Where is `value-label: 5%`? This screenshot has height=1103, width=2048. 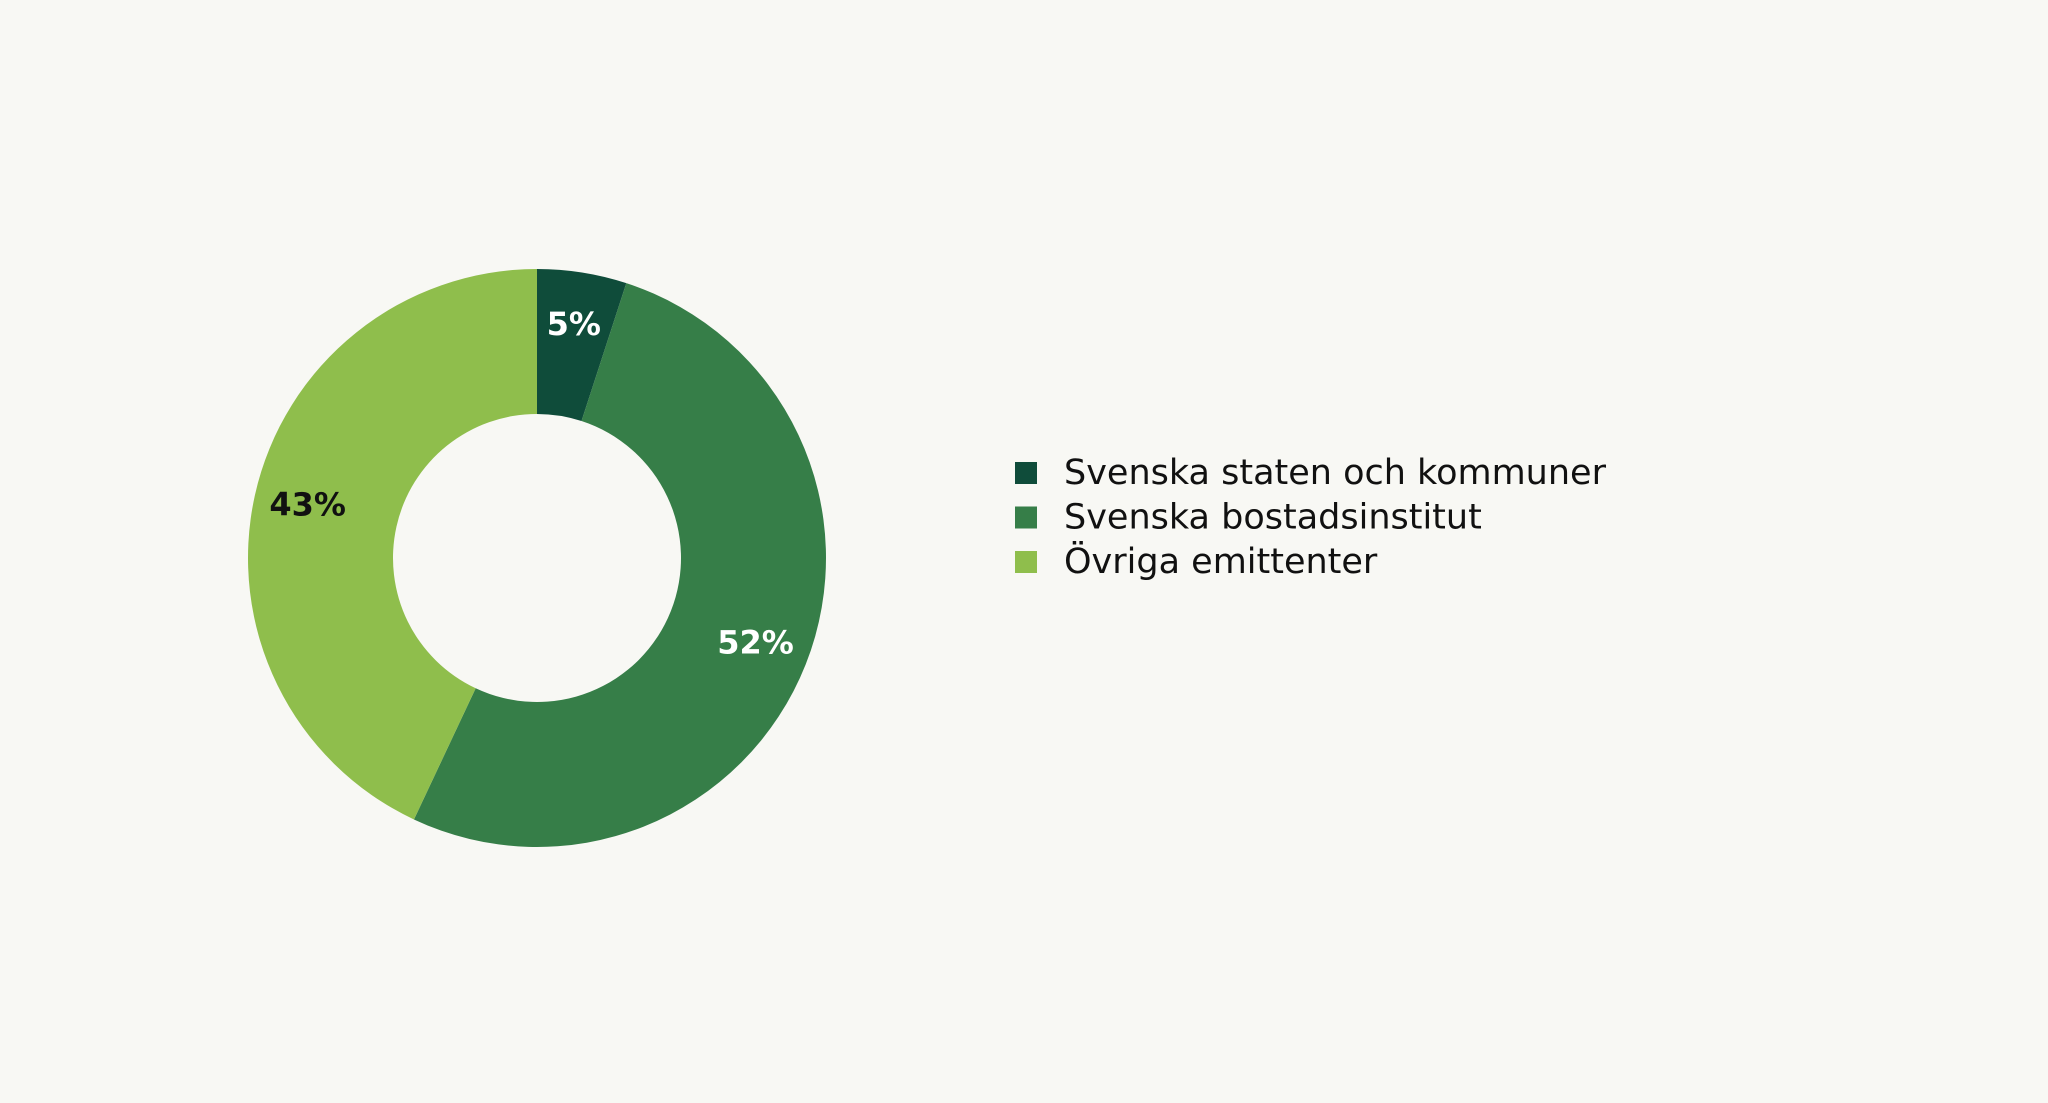 value-label: 5% is located at coordinates (574, 324).